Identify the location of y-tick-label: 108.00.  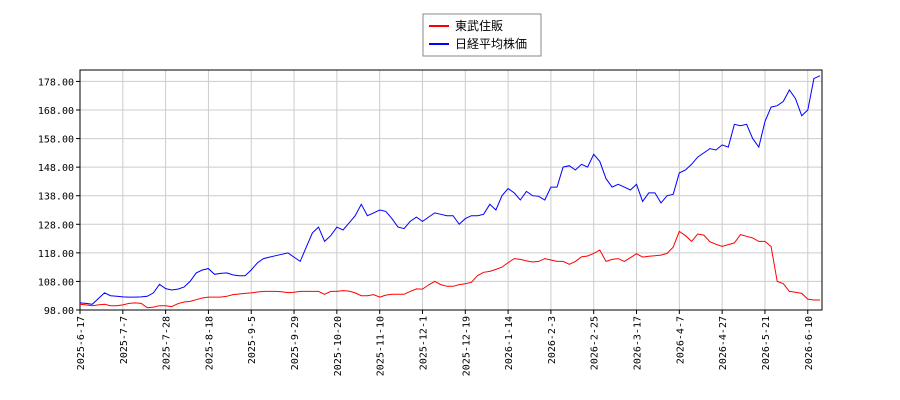
(56, 282).